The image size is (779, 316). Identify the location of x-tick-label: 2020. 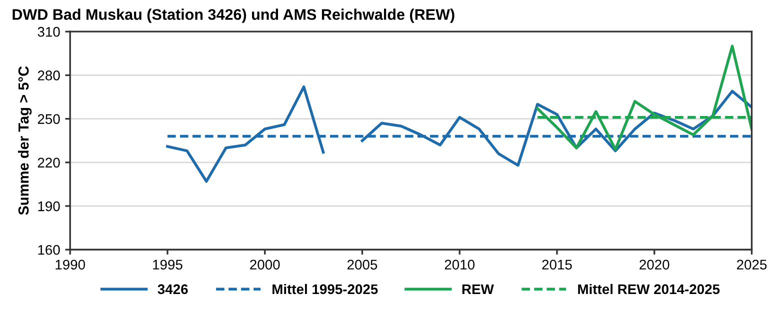
(655, 265).